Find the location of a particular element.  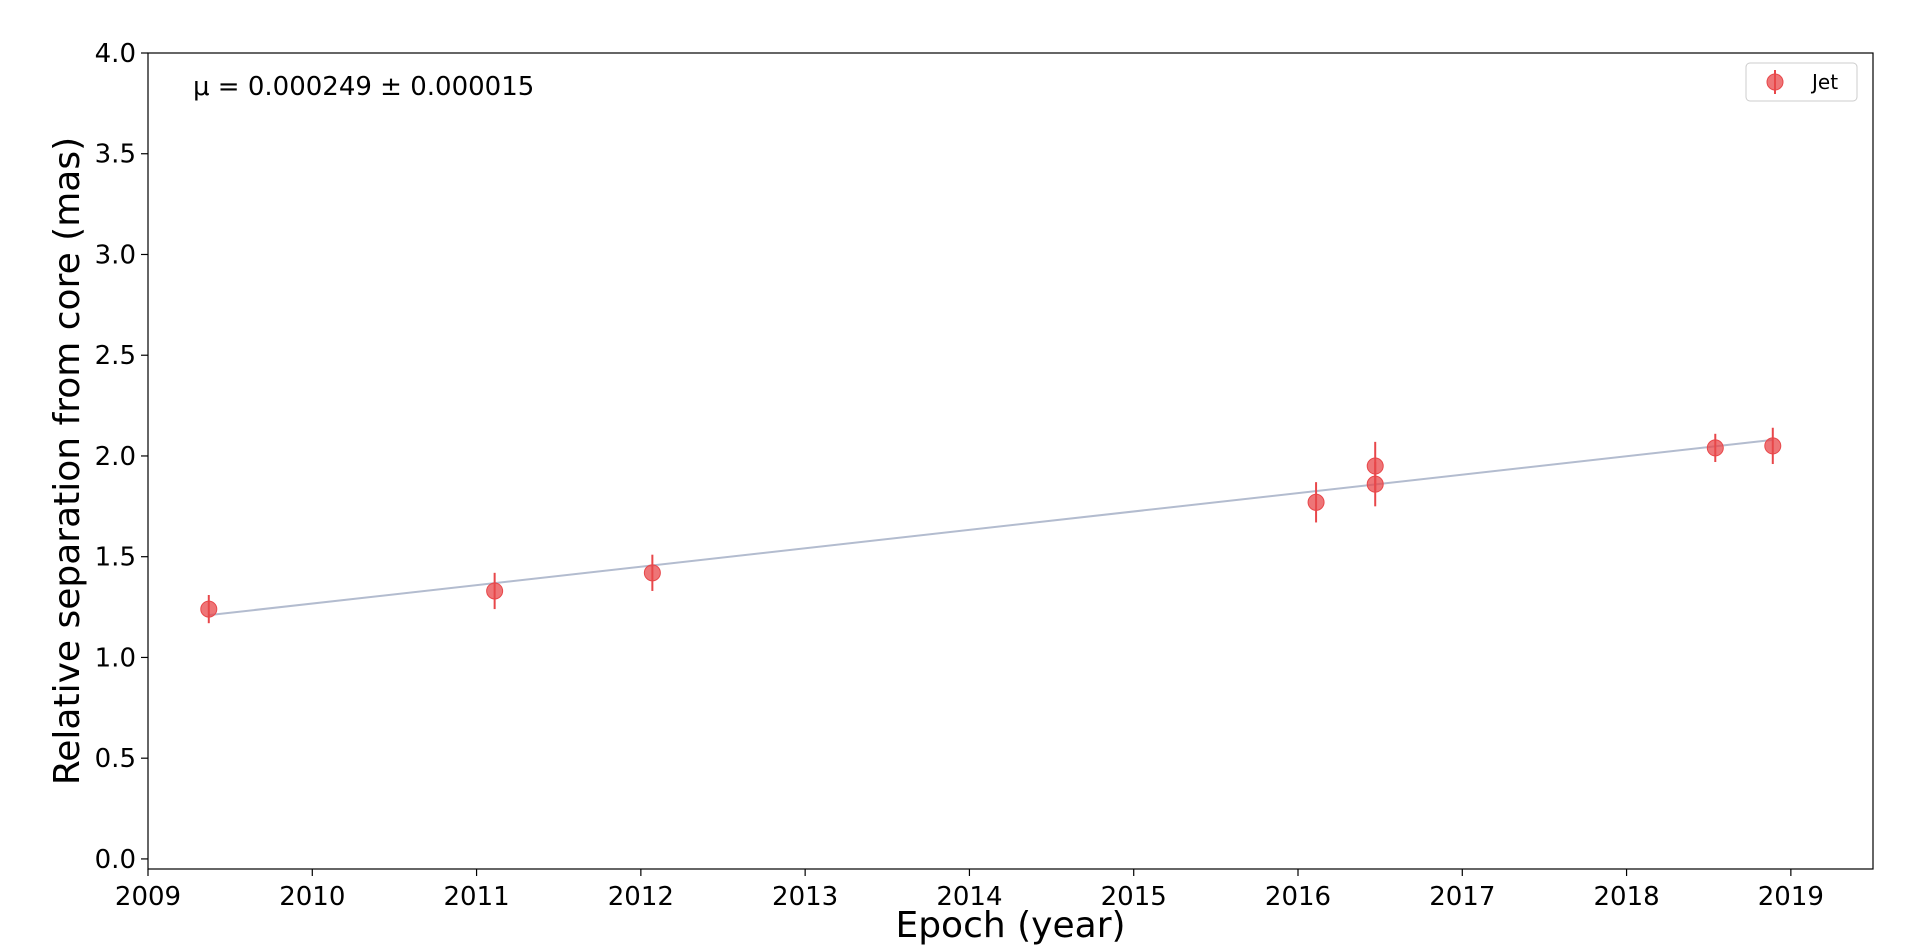

legend: Jet is located at coordinates (1801, 82).